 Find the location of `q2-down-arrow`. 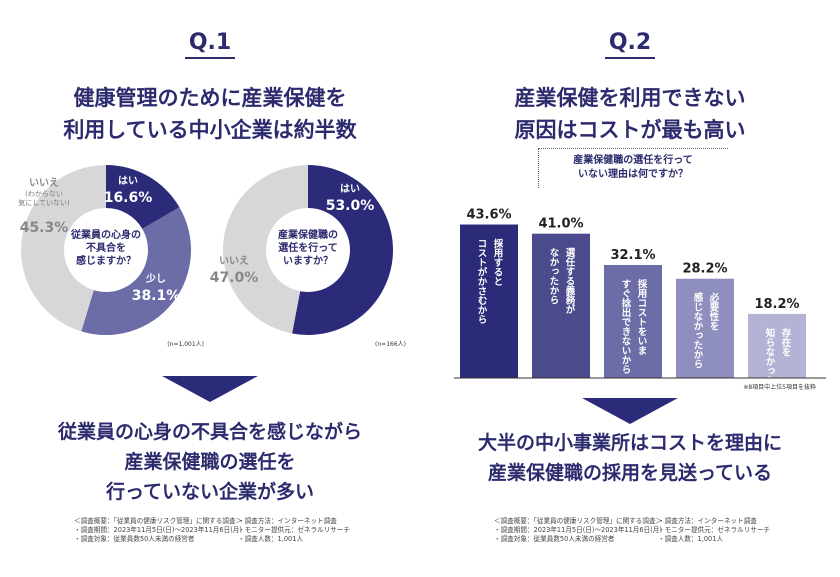

q2-down-arrow is located at coordinates (630, 411).